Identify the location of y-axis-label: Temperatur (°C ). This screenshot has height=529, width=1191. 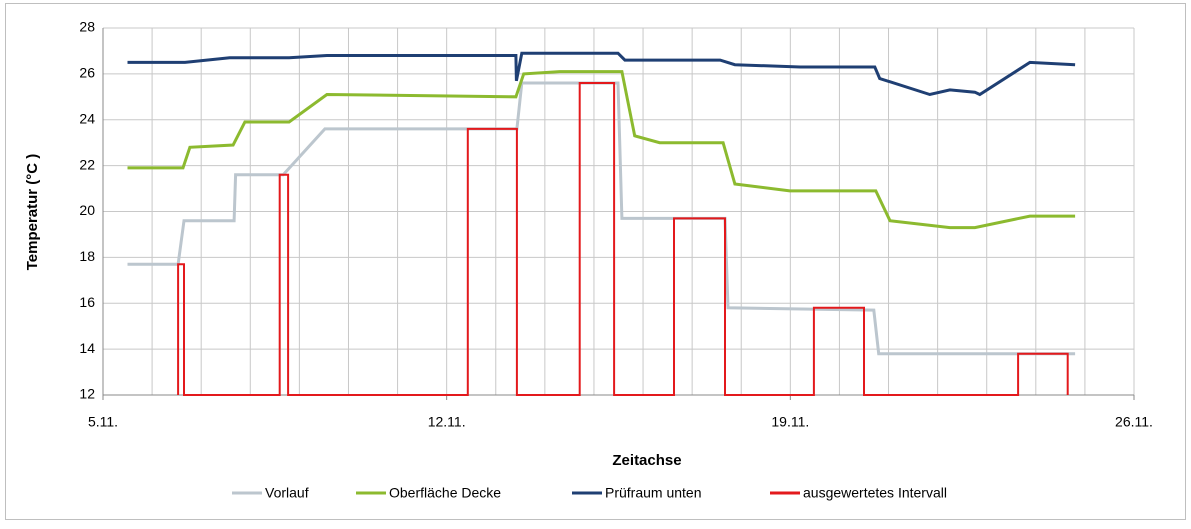
(32, 212).